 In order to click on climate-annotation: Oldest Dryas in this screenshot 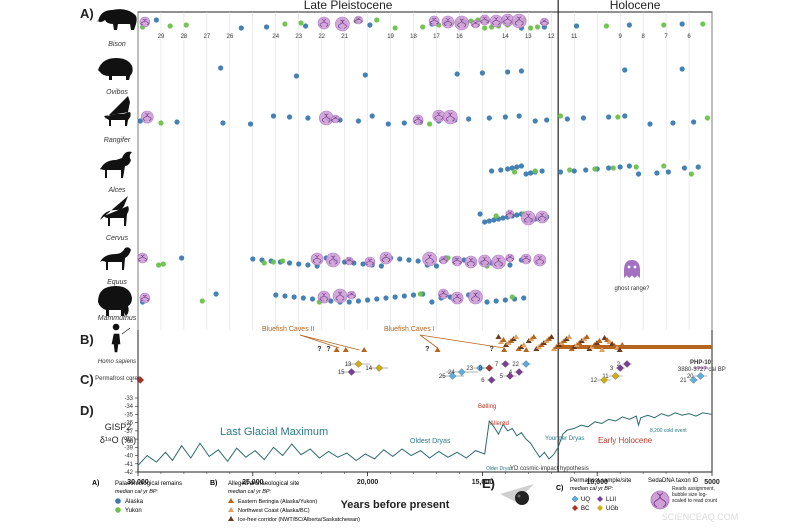, I will do `click(430, 441)`.